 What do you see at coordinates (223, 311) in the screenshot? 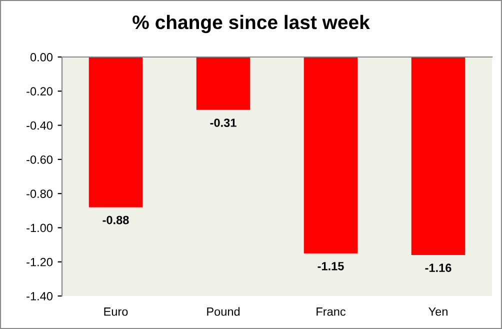
I see `x-tick-label: Pound` at bounding box center [223, 311].